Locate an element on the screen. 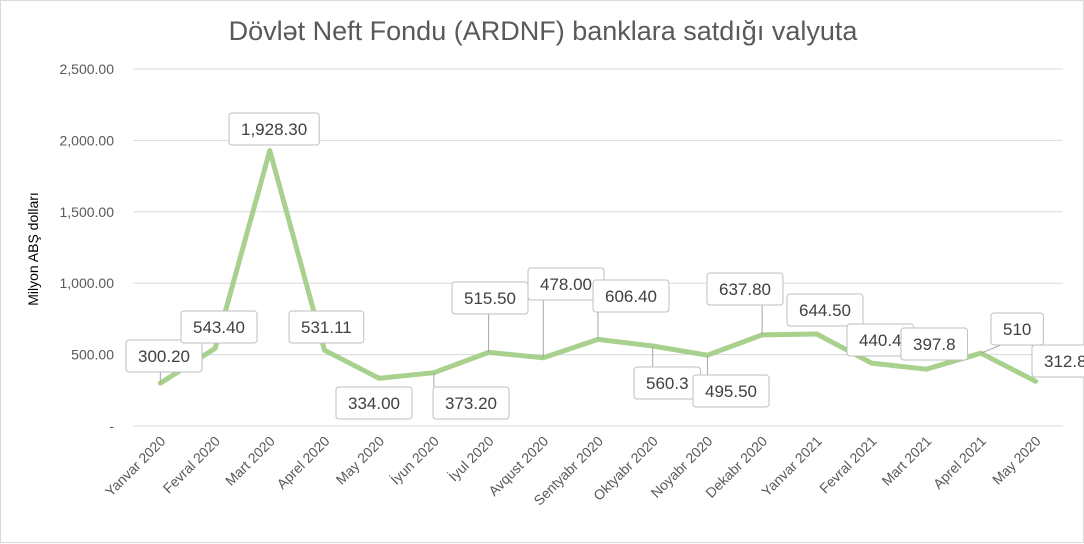 This screenshot has width=1084, height=544. data-label: 637.80 is located at coordinates (745, 289).